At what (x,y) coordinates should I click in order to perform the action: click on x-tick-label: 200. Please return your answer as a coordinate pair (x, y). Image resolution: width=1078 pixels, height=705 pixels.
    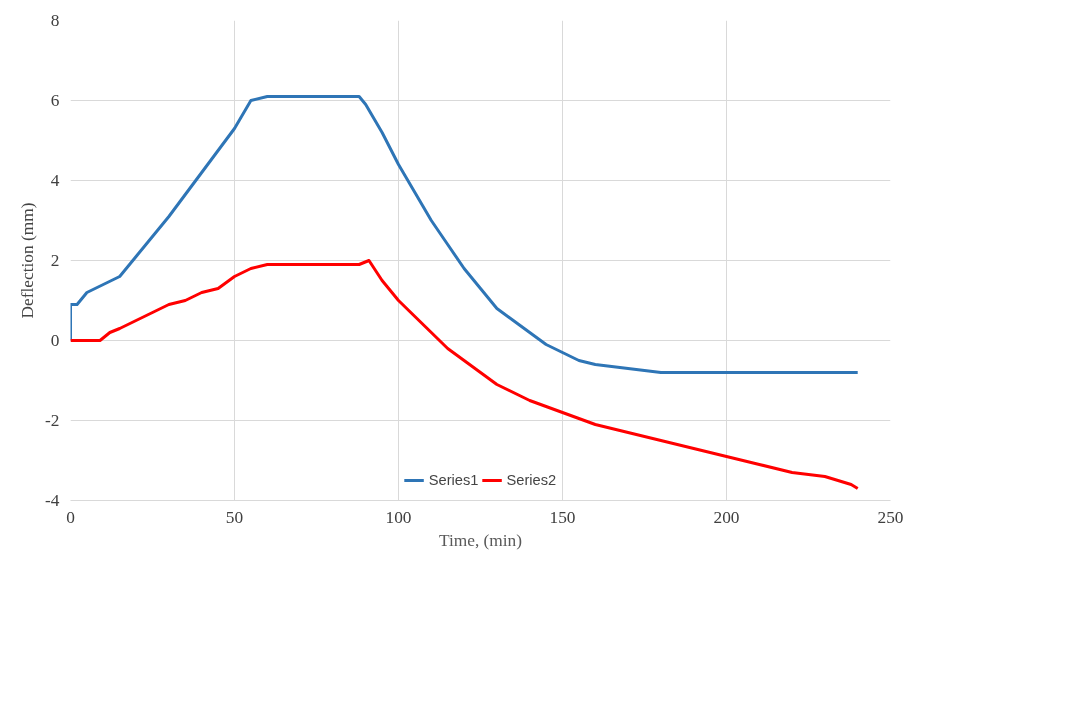
    Looking at the image, I should click on (726, 517).